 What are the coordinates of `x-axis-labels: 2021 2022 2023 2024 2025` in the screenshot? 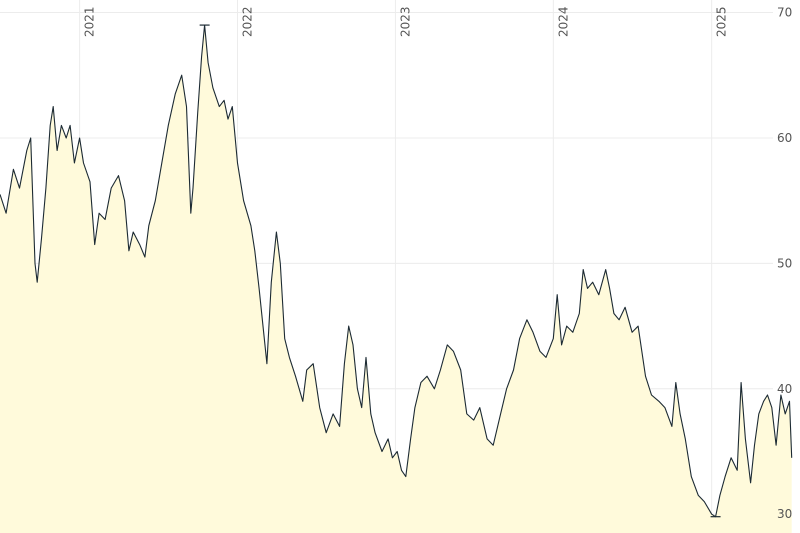 It's located at (406, 21).